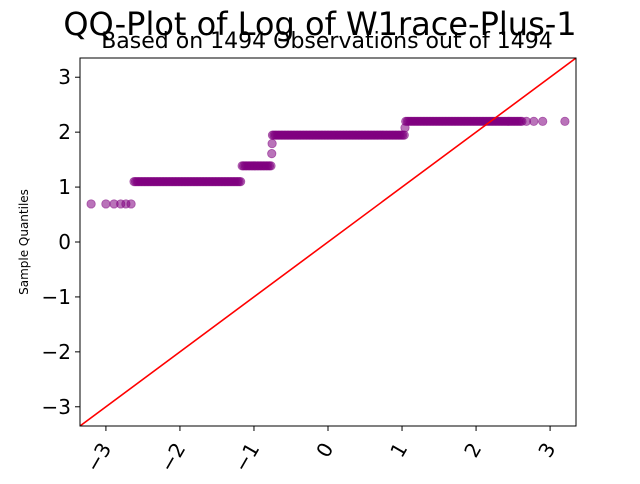 The image size is (640, 484). Describe the element at coordinates (56, 297) in the screenshot. I see `y-tick-label: −1` at that location.